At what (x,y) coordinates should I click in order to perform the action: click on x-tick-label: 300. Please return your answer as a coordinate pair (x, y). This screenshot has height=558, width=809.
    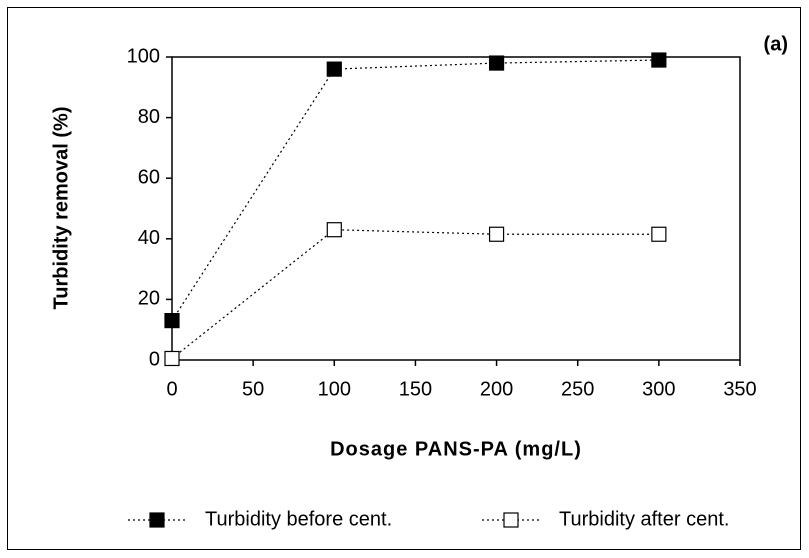
    Looking at the image, I should click on (658, 389).